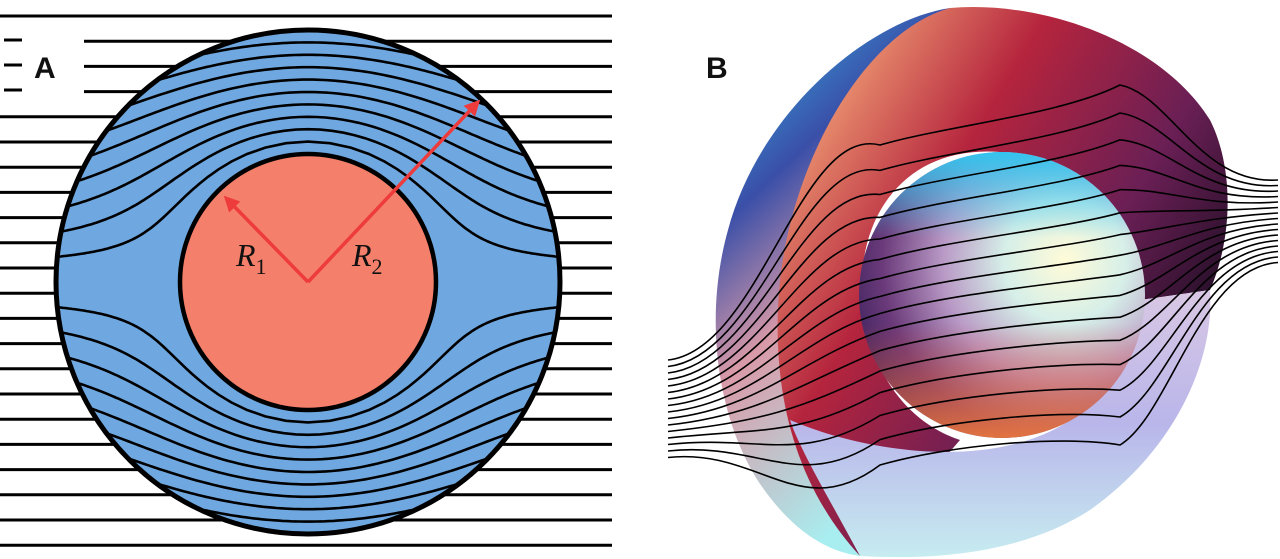  I want to click on panel-b-label: B, so click(717, 68).